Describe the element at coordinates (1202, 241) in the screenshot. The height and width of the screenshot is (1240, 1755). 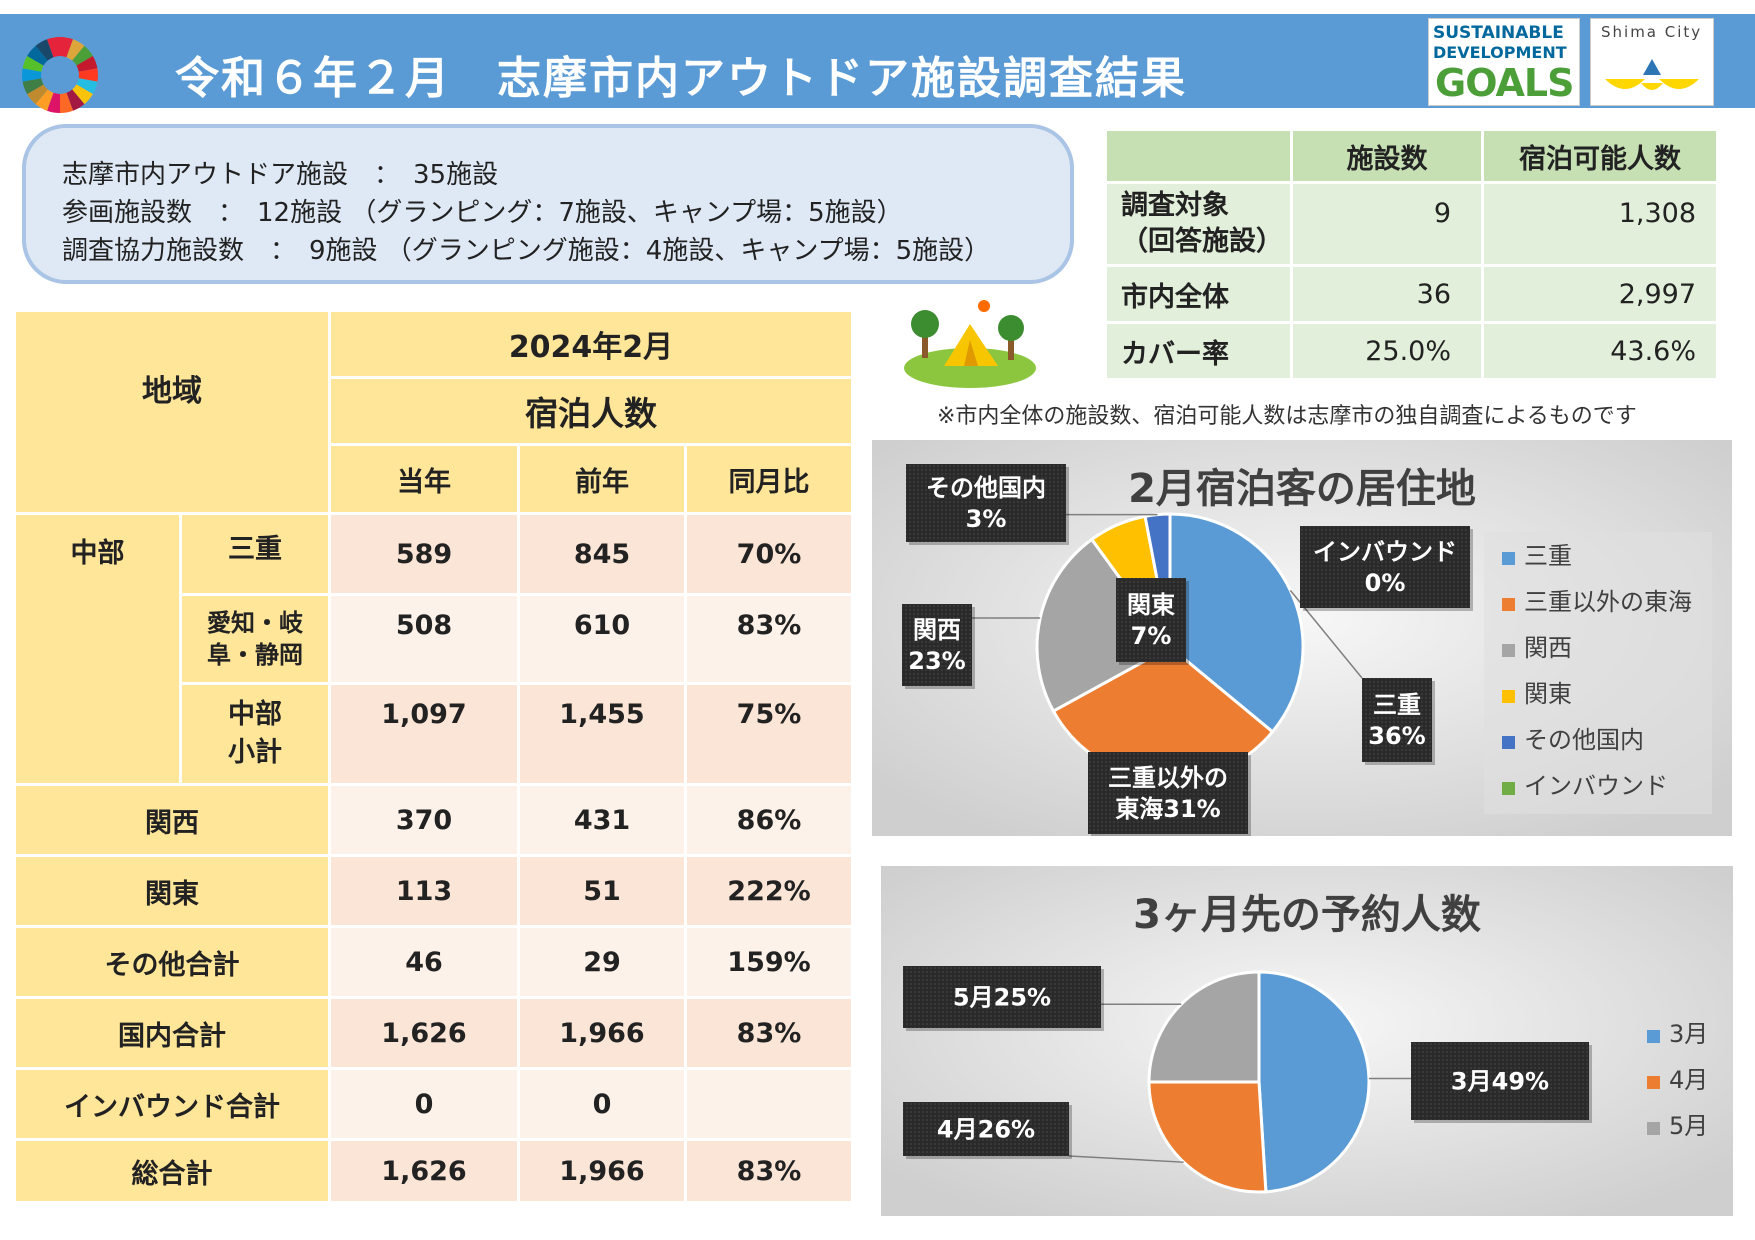
I see `coverage-row1-label-line2: （回答施設）` at that location.